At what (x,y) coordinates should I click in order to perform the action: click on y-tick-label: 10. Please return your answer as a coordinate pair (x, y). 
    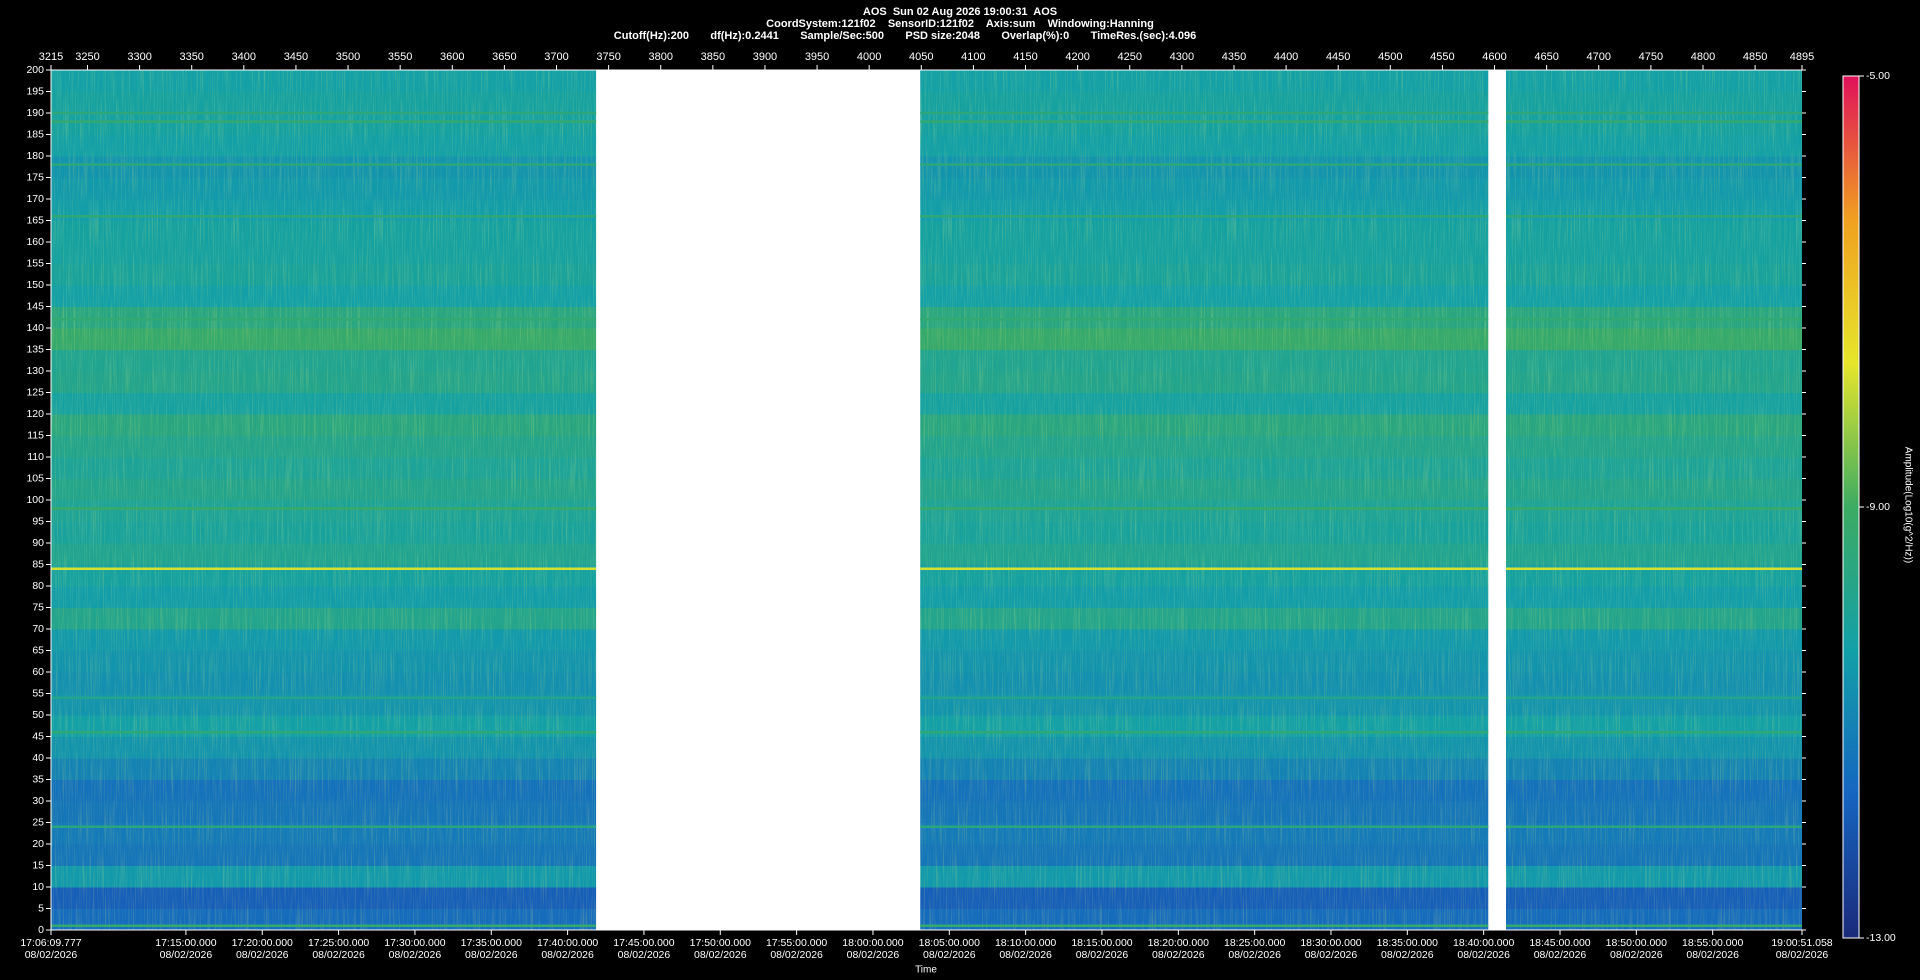
    Looking at the image, I should click on (38, 887).